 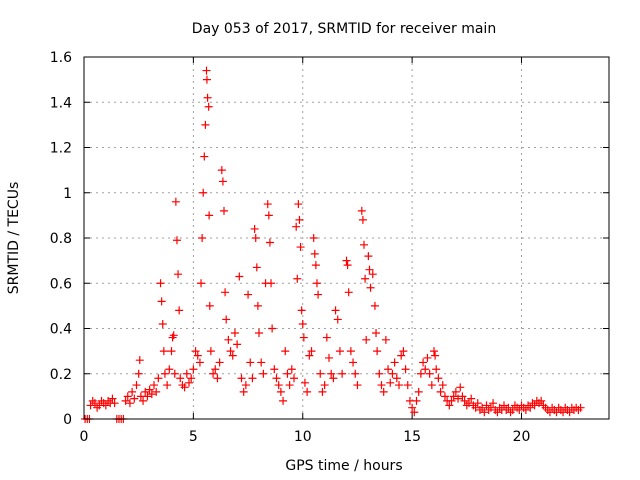 What do you see at coordinates (61, 330) in the screenshot?
I see `y-tick-label: 0.4` at bounding box center [61, 330].